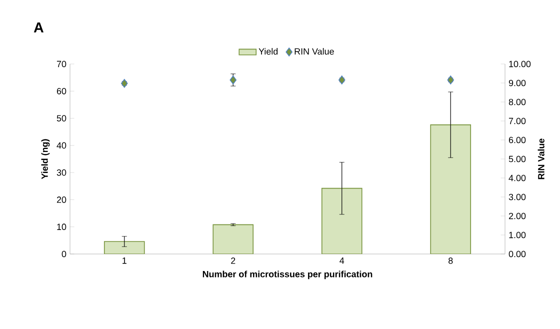 The width and height of the screenshot is (560, 329). What do you see at coordinates (517, 197) in the screenshot?
I see `y2-tick-label: 3.00` at bounding box center [517, 197].